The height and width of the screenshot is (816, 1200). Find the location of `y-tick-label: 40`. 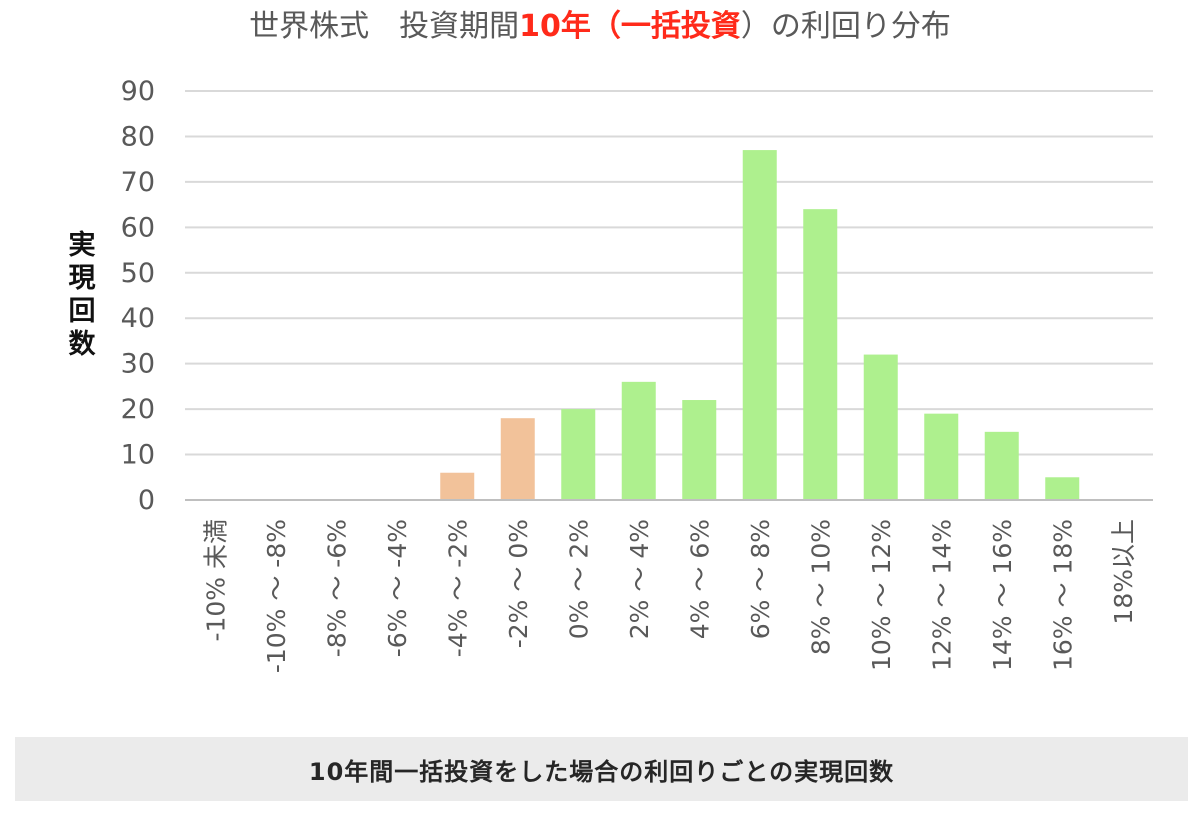

y-tick-label: 40 is located at coordinates (138, 318).